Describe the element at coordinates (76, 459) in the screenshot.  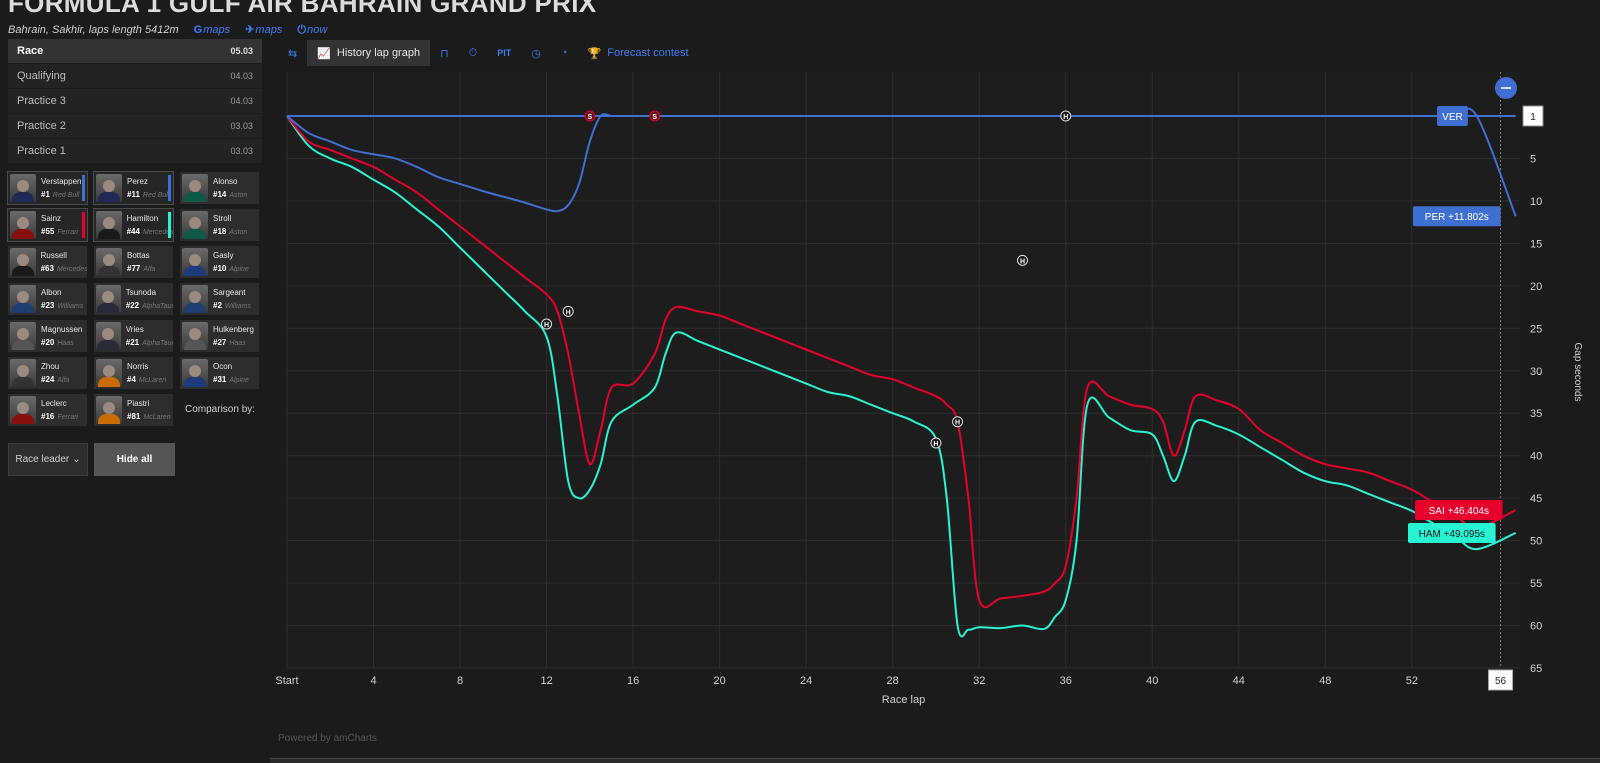
I see `chevron-down-icon: ⌄` at that location.